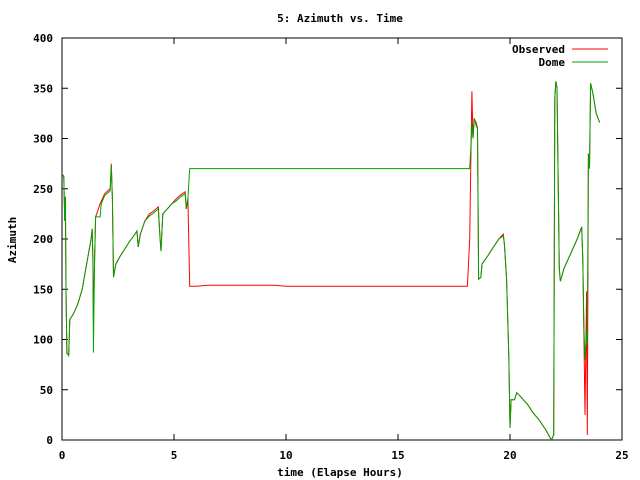  What do you see at coordinates (43, 239) in the screenshot?
I see `y-tick-label: 200` at bounding box center [43, 239].